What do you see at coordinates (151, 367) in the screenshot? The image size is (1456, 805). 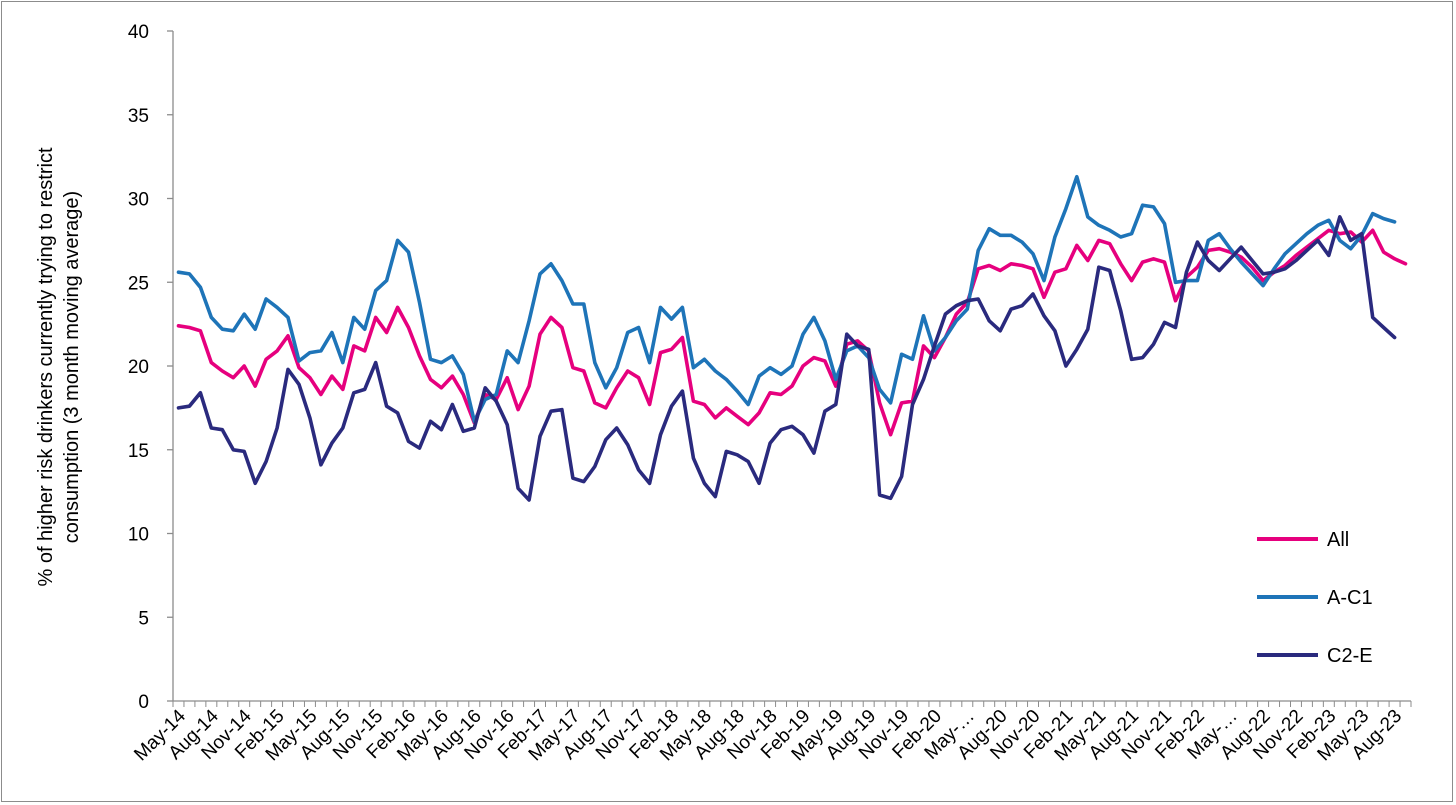 I see `y-axis: 0 5 10 15 20 25 30 35 40` at bounding box center [151, 367].